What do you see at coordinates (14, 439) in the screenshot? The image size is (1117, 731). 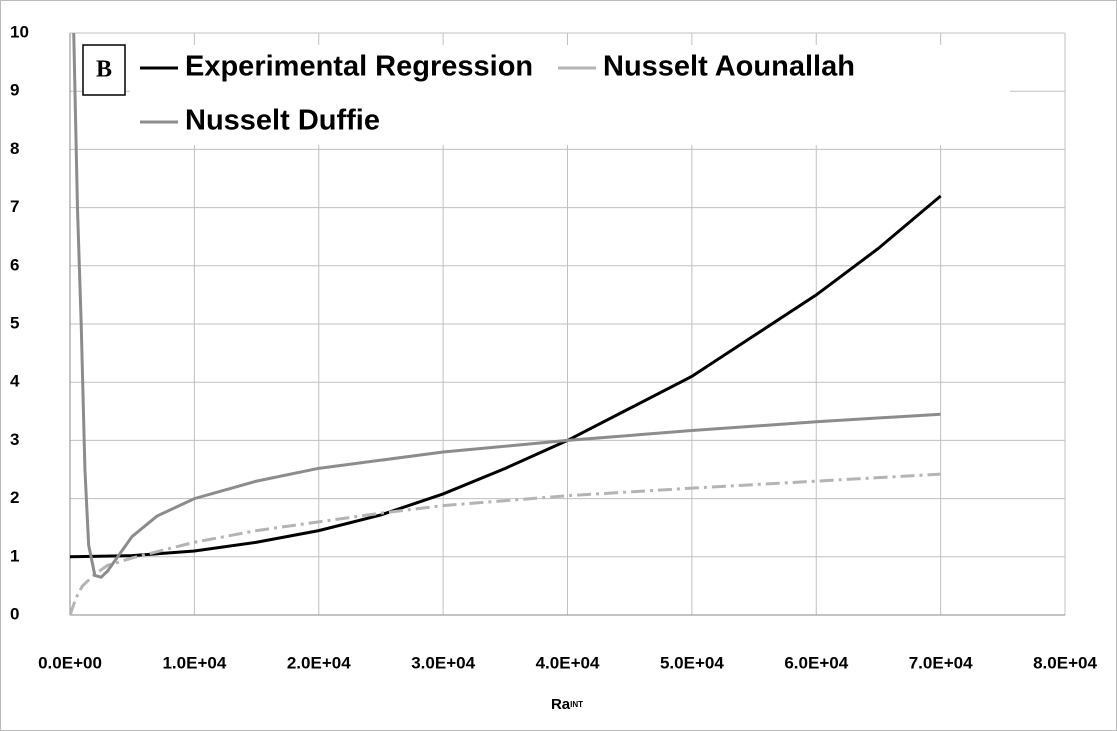 I see `y-tick-label: 3` at bounding box center [14, 439].